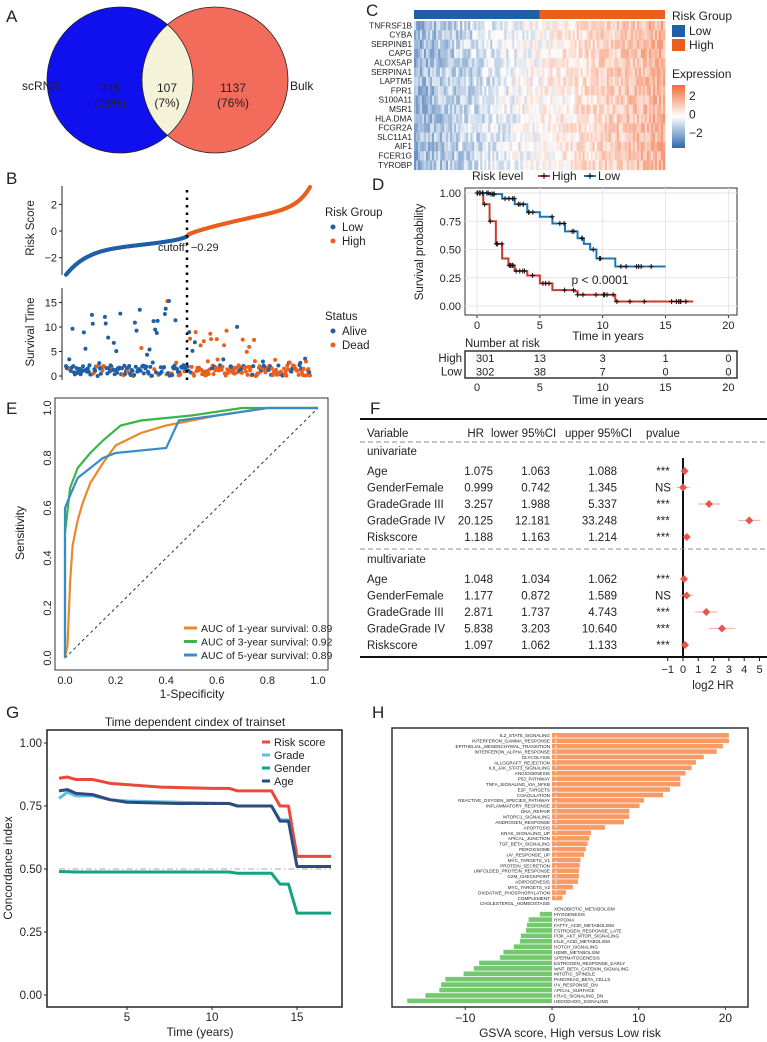  What do you see at coordinates (698, 670) in the screenshot?
I see `x-tick-label: 1` at bounding box center [698, 670].